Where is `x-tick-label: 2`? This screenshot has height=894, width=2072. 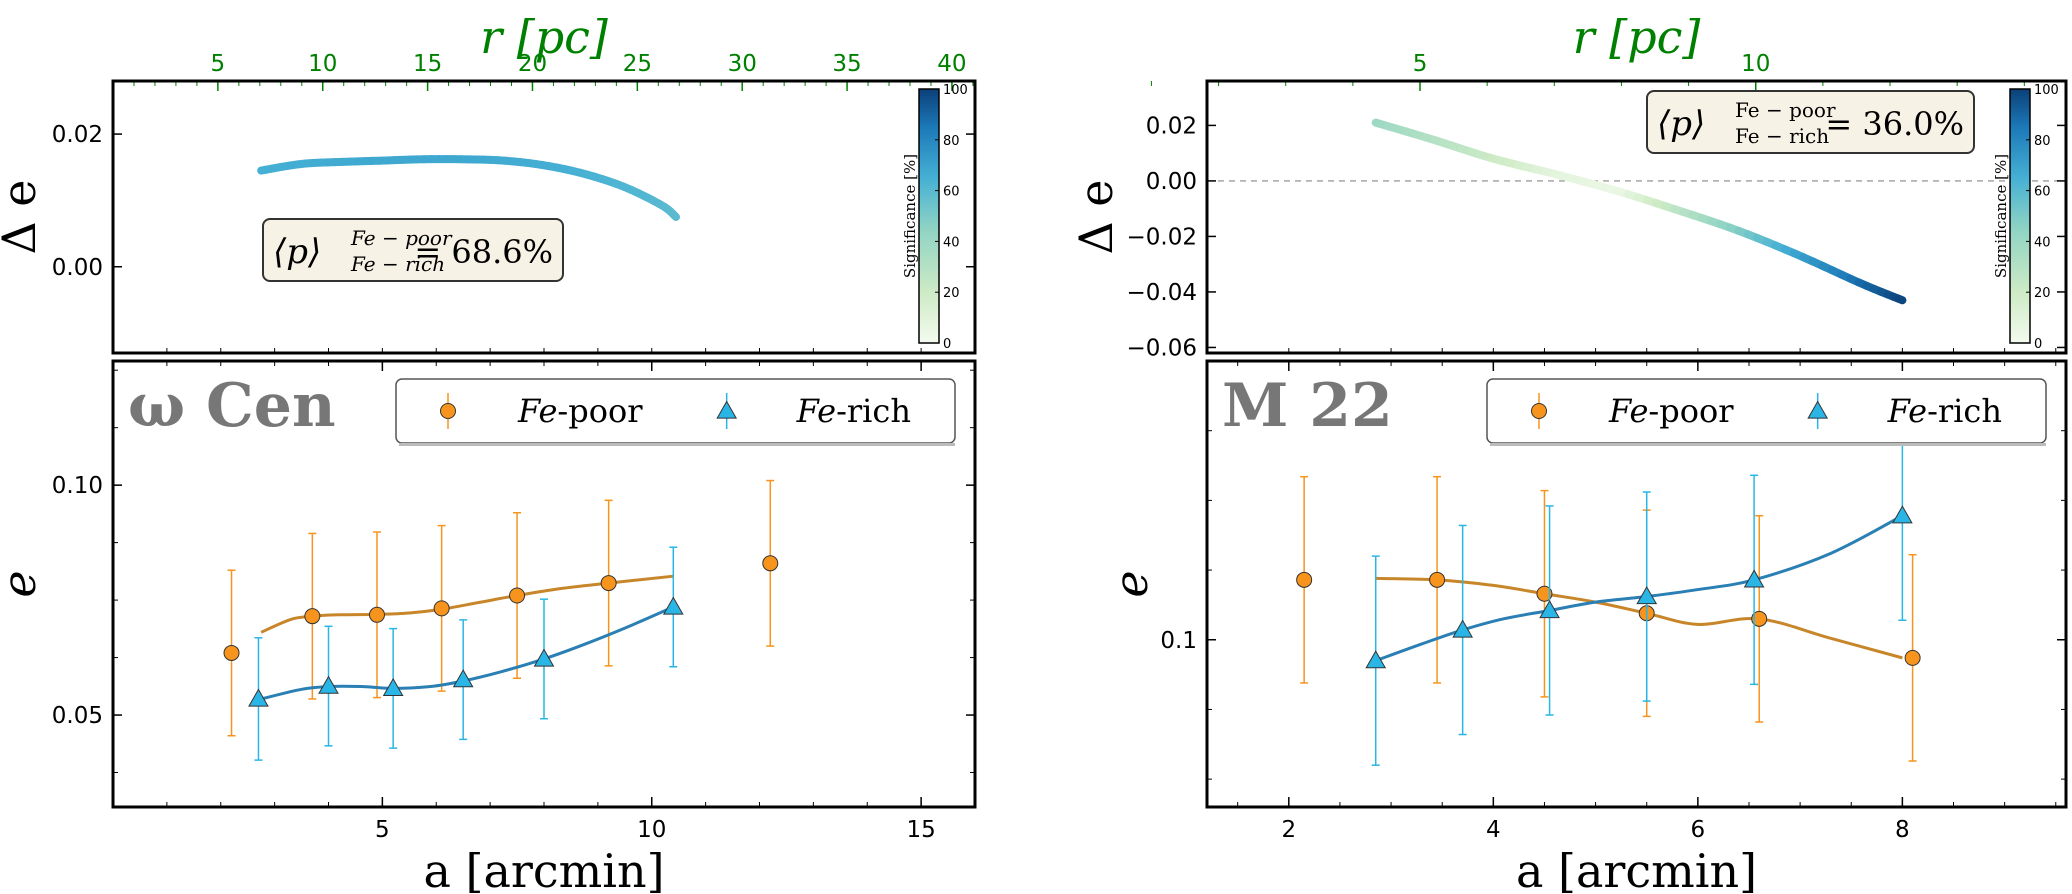
x-tick-label: 2 is located at coordinates (1288, 830).